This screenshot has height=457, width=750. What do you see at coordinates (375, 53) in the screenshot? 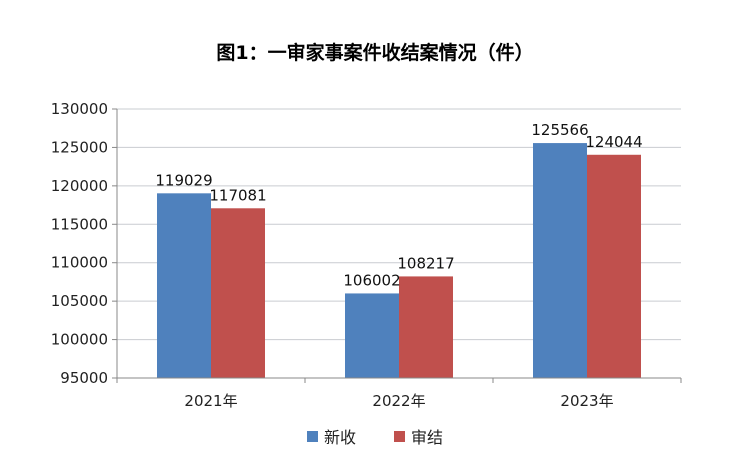
I see `chart-title: 图1：一审家事案件收结案情况（件）` at bounding box center [375, 53].